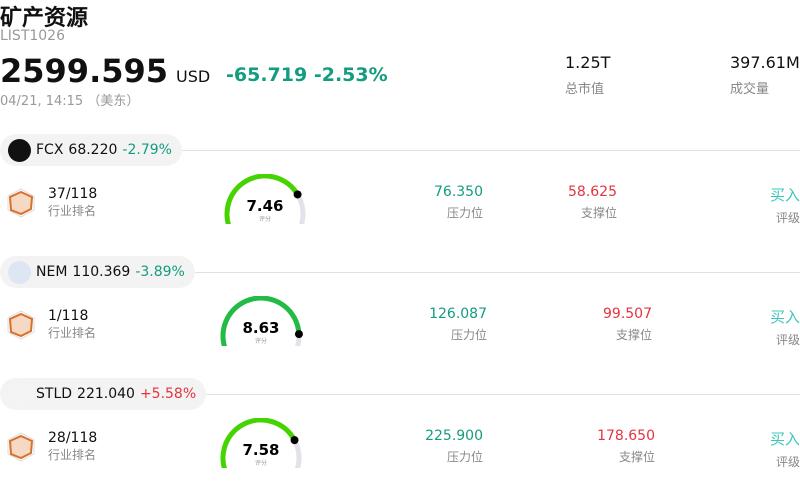 Image resolution: width=800 pixels, height=496 pixels. I want to click on market-cap-label: 总市值, so click(585, 89).